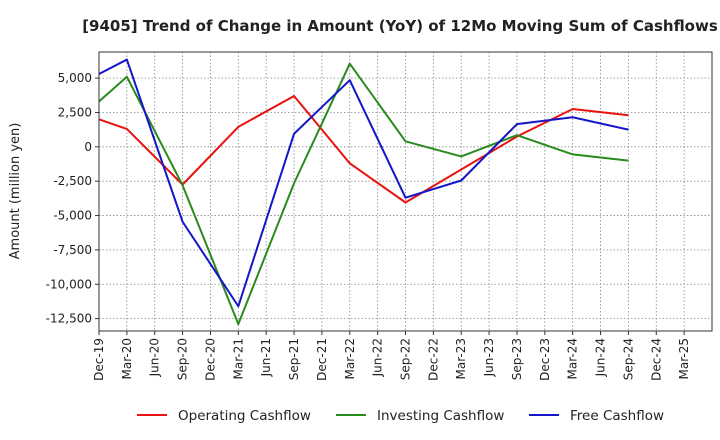 The image size is (720, 440). I want to click on x-tick-label: Dec-19, so click(99, 359).